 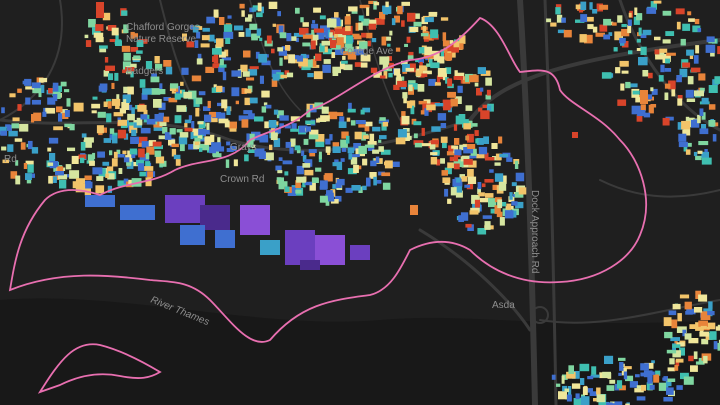 What do you see at coordinates (192, 235) in the screenshot?
I see `industrial-block` at bounding box center [192, 235].